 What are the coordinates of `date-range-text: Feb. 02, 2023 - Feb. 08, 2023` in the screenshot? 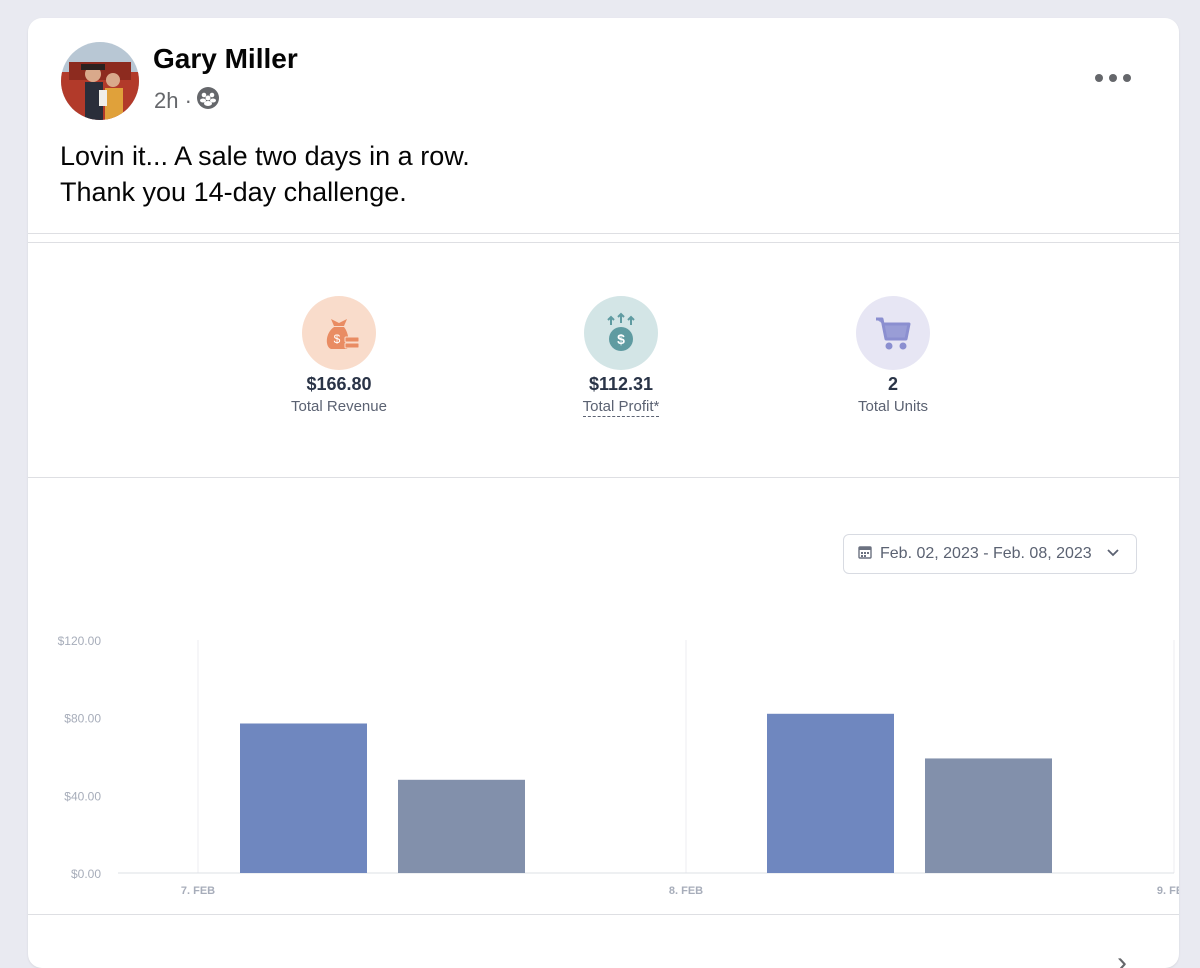 It's located at (986, 553).